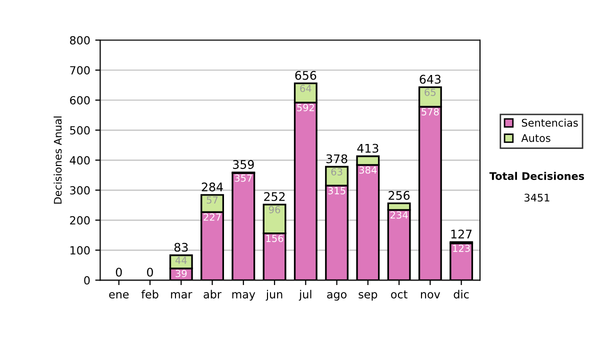 The width and height of the screenshot is (600, 340). I want to click on y-tick-label: 600, so click(80, 100).